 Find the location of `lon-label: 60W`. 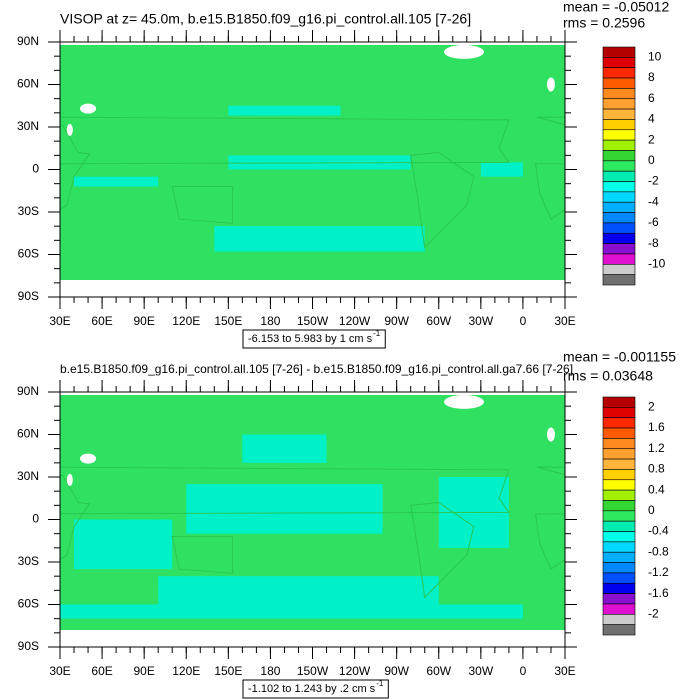

lon-label: 60W is located at coordinates (438, 671).